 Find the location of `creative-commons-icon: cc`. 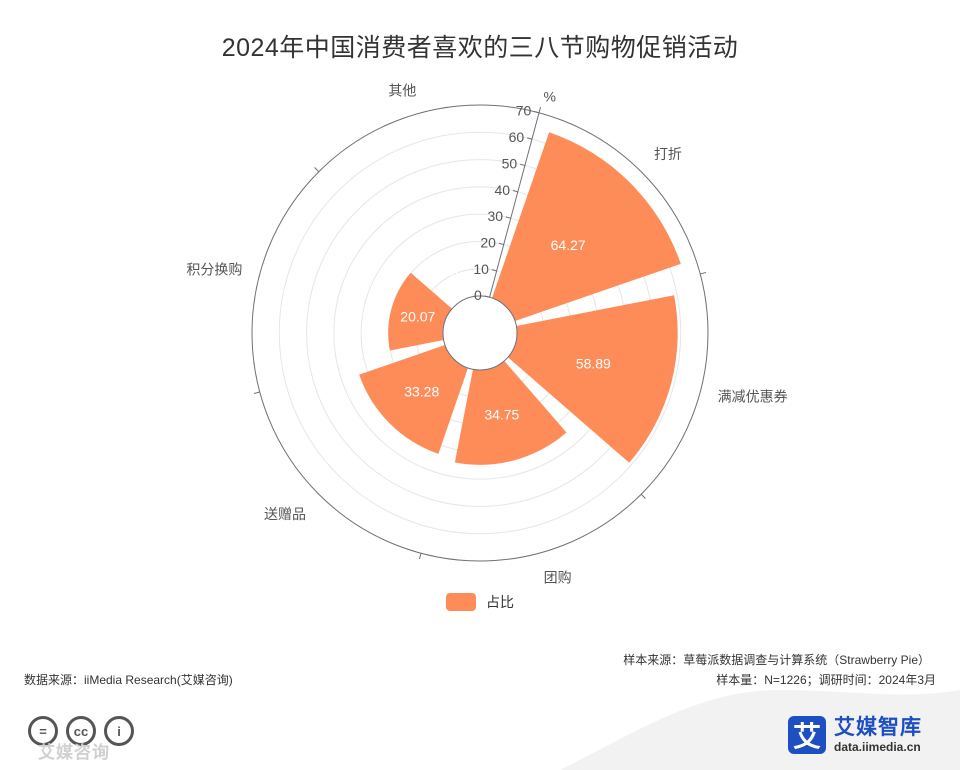

creative-commons-icon: cc is located at coordinates (81, 731).